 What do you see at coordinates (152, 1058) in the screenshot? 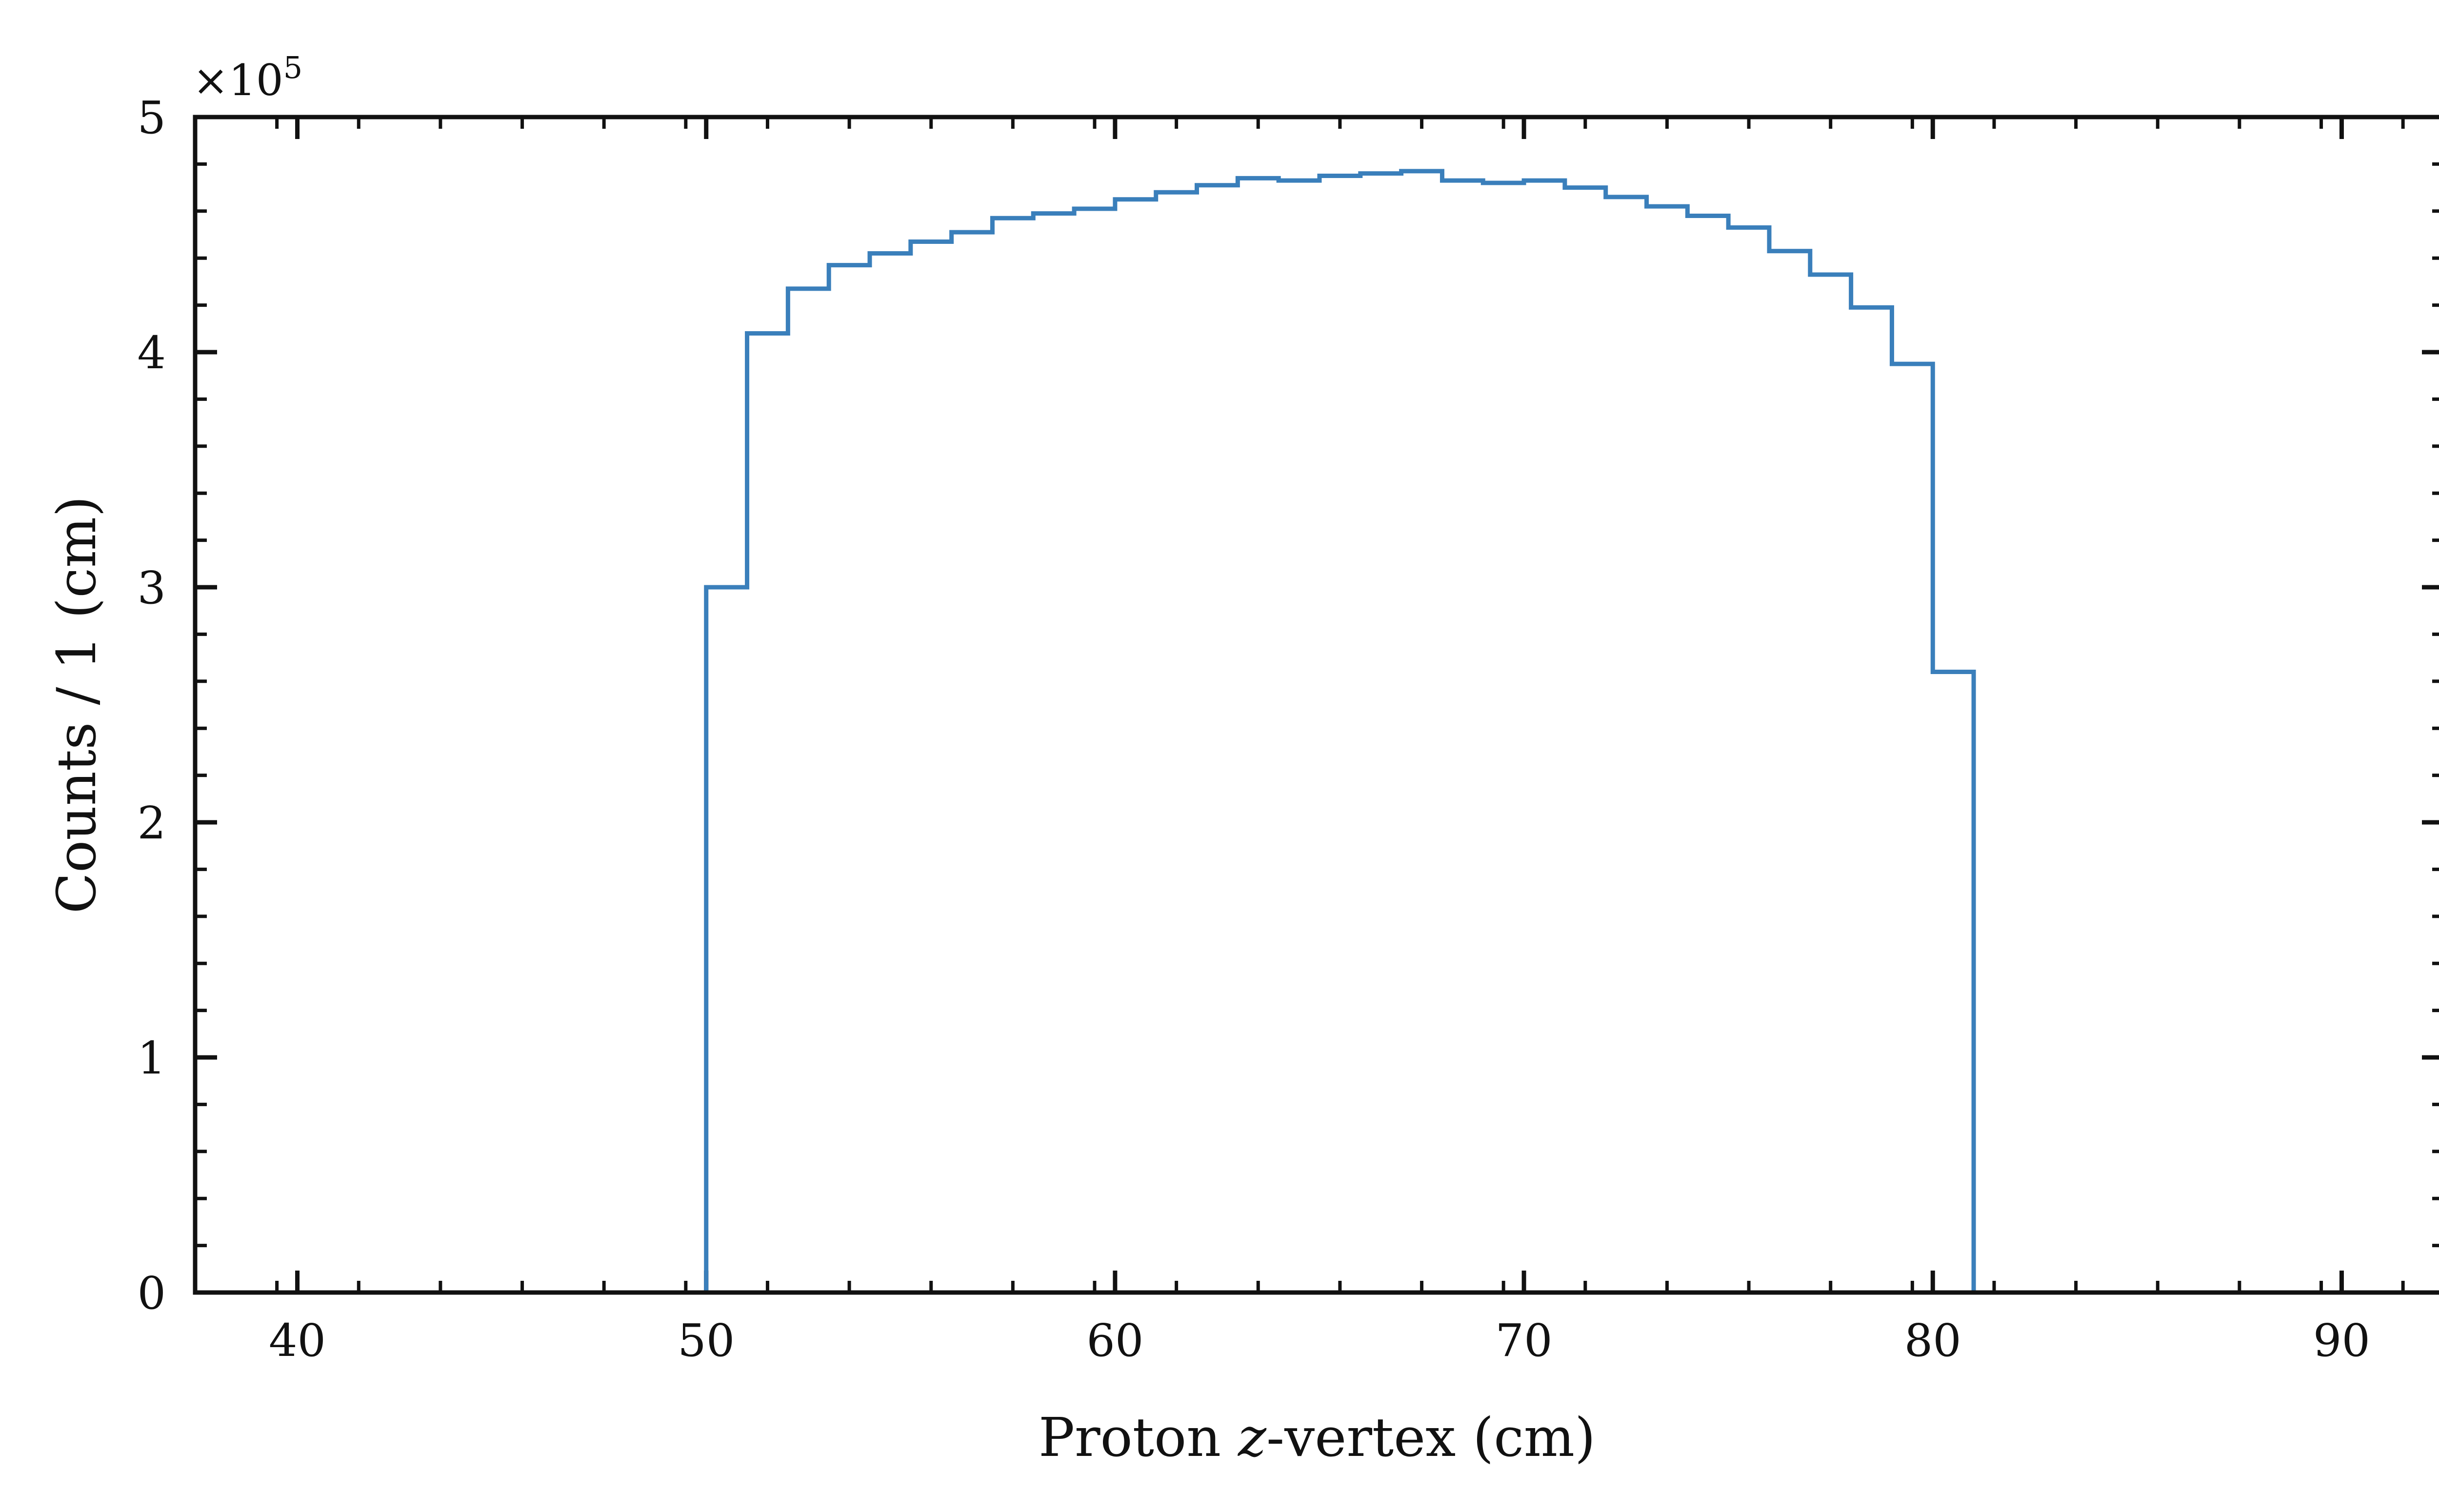
I see `y-tick-label: 1` at bounding box center [152, 1058].